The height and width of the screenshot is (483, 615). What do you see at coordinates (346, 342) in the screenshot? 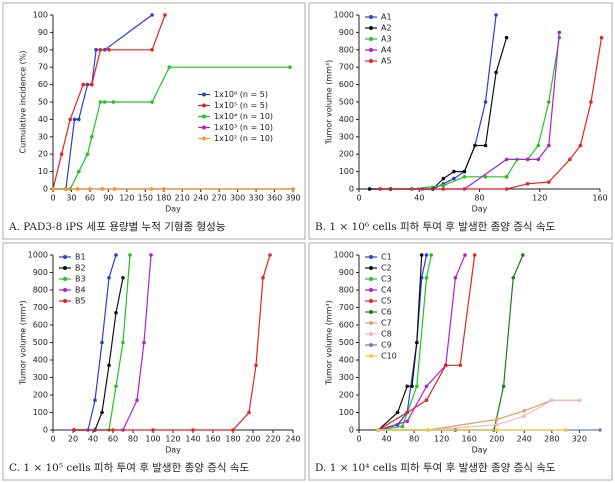
I see `y-tick-label: 500` at bounding box center [346, 342].